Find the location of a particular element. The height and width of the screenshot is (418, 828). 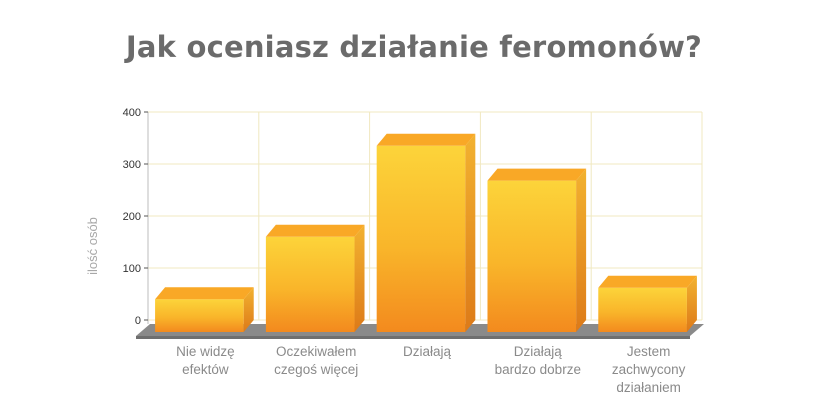

y-tick-label: 400 is located at coordinates (132, 113).